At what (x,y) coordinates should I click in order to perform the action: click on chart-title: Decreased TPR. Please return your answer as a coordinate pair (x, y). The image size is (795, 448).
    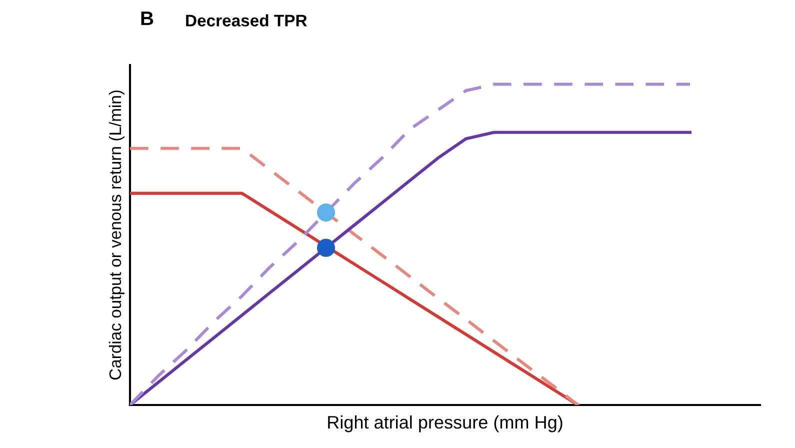
    Looking at the image, I should click on (246, 20).